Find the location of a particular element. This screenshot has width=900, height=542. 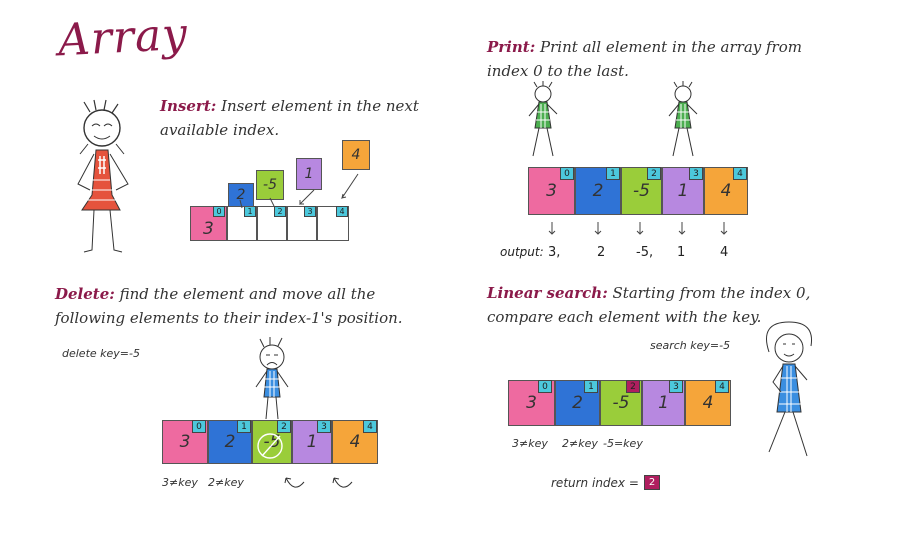

insert-floating-4: 4 is located at coordinates (356, 155).